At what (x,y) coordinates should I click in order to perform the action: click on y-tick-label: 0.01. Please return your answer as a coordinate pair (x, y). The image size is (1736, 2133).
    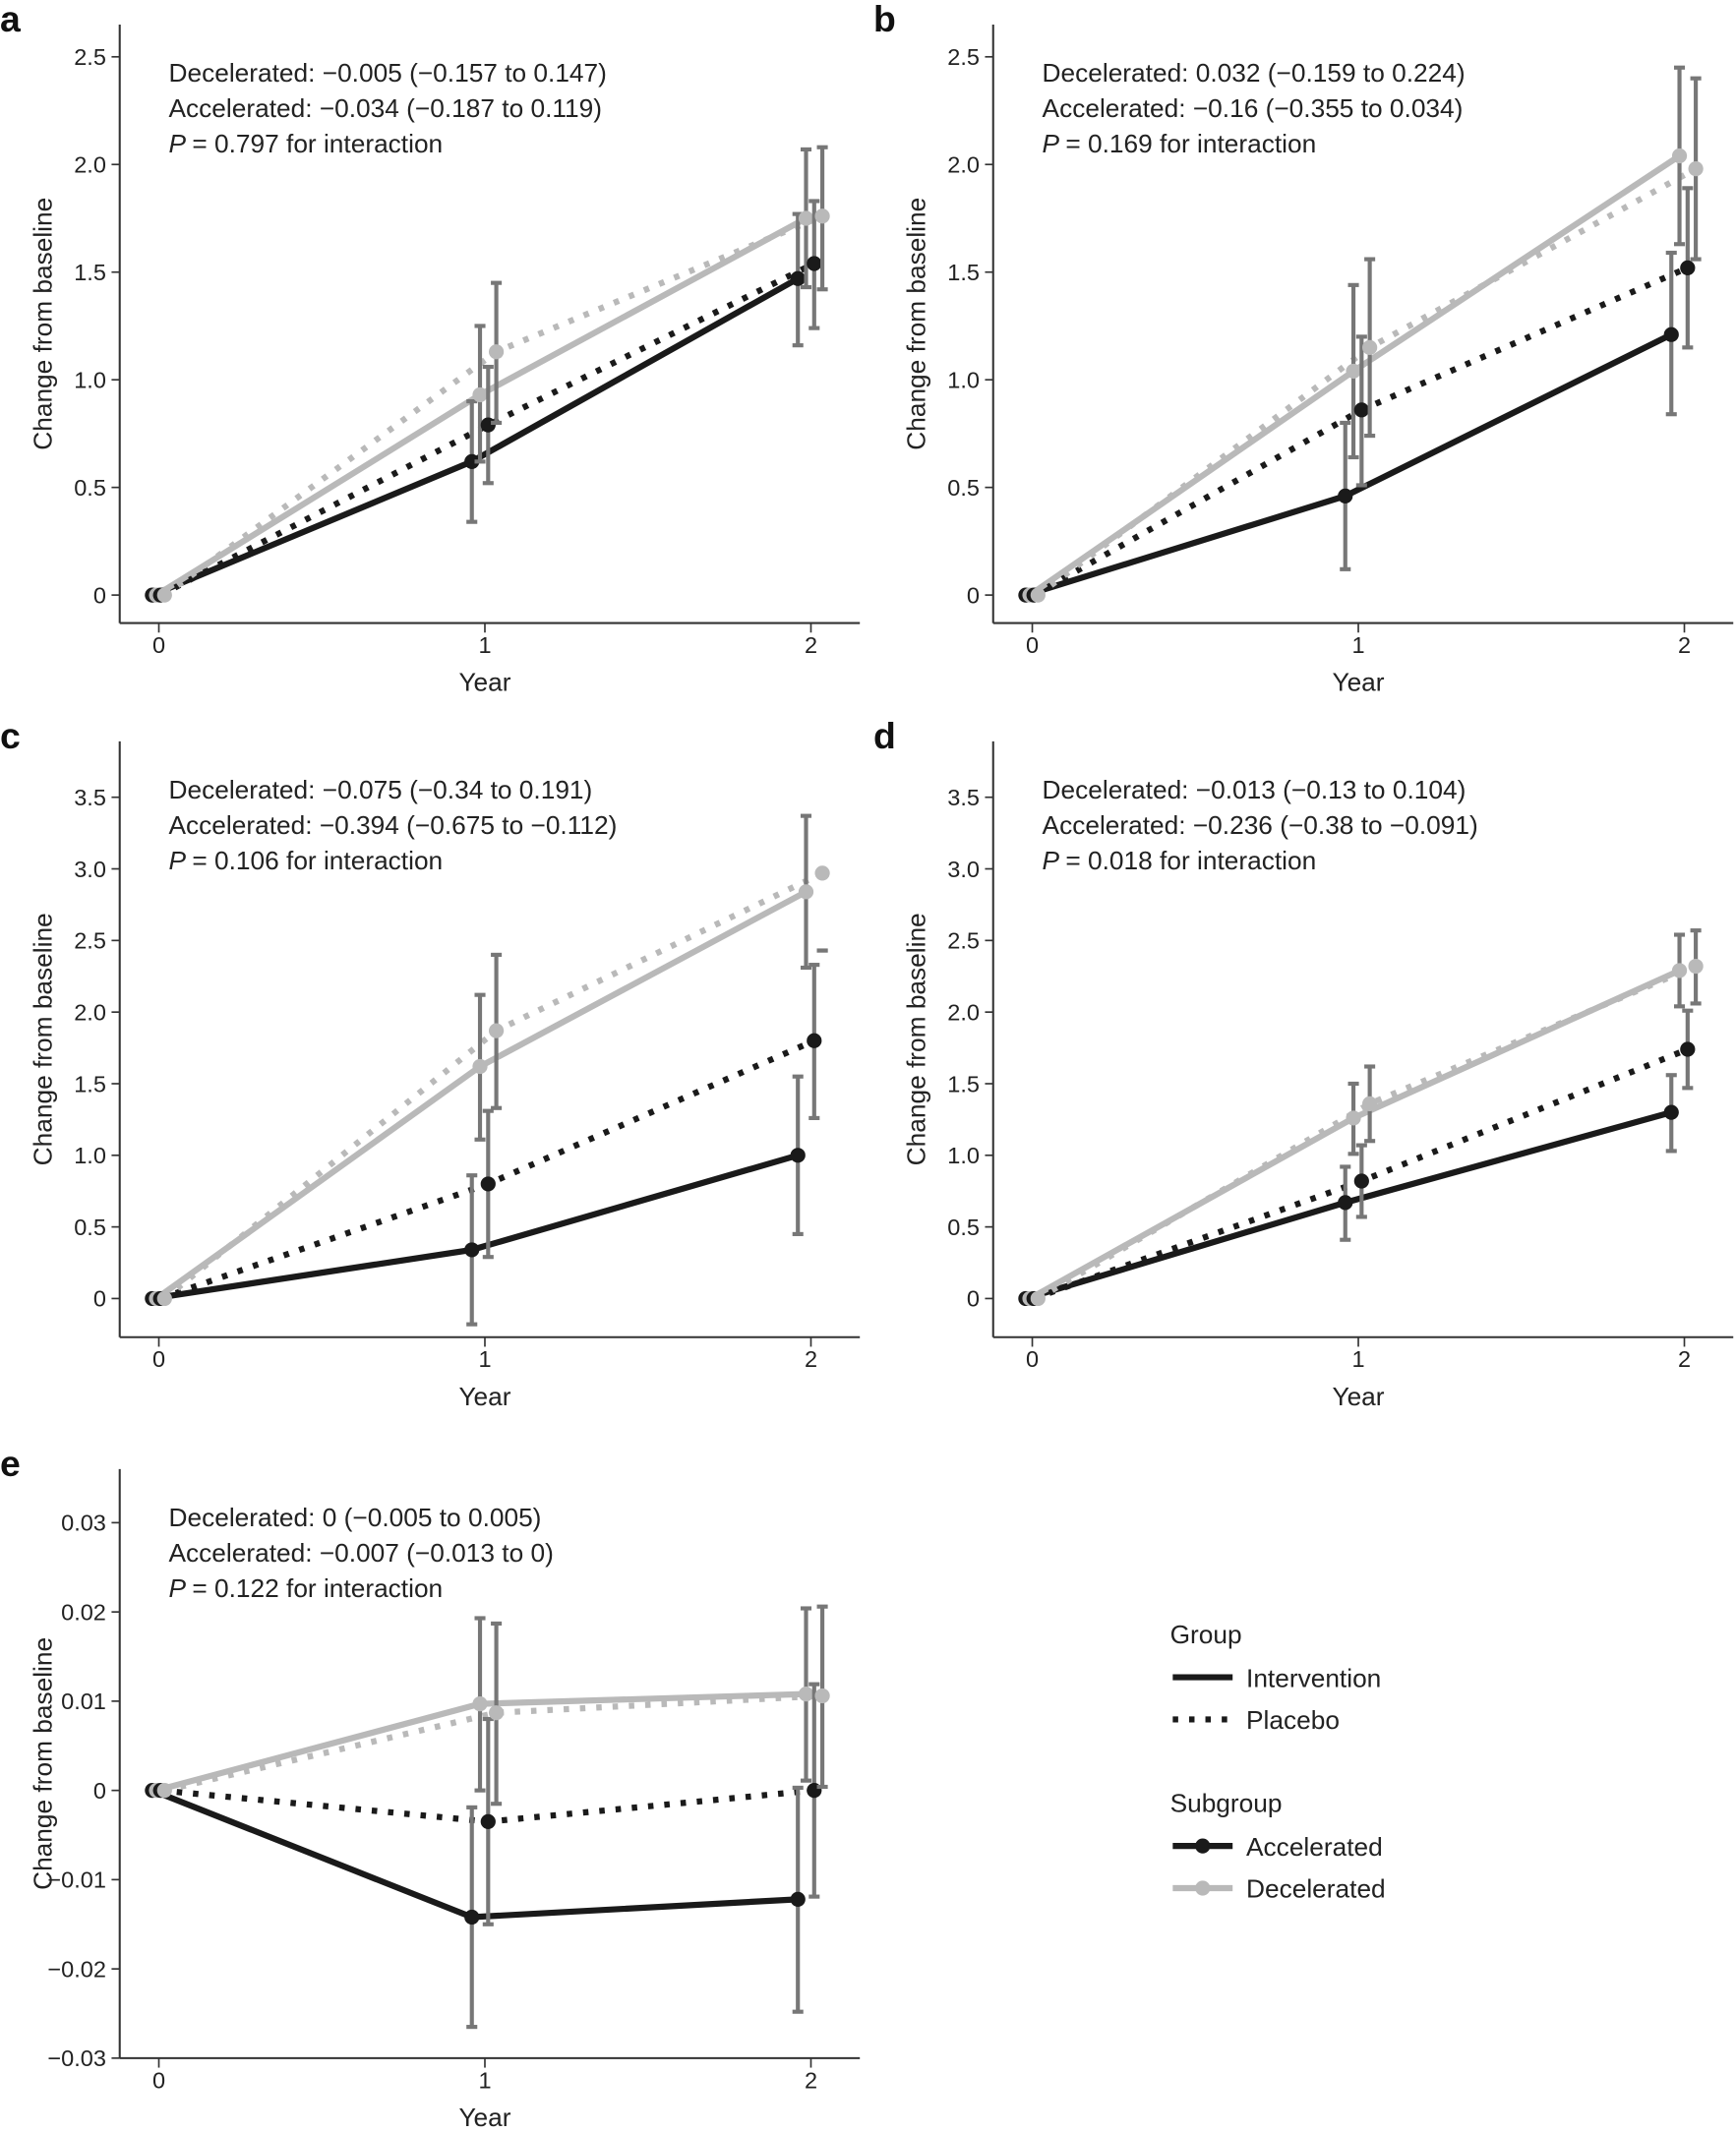
    Looking at the image, I should click on (83, 1701).